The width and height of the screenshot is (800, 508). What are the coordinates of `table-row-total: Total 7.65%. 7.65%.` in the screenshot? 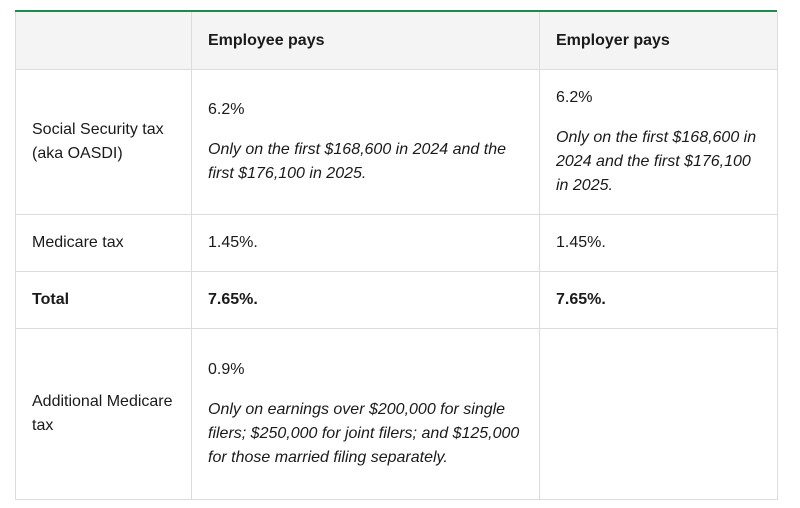 It's located at (396, 300).